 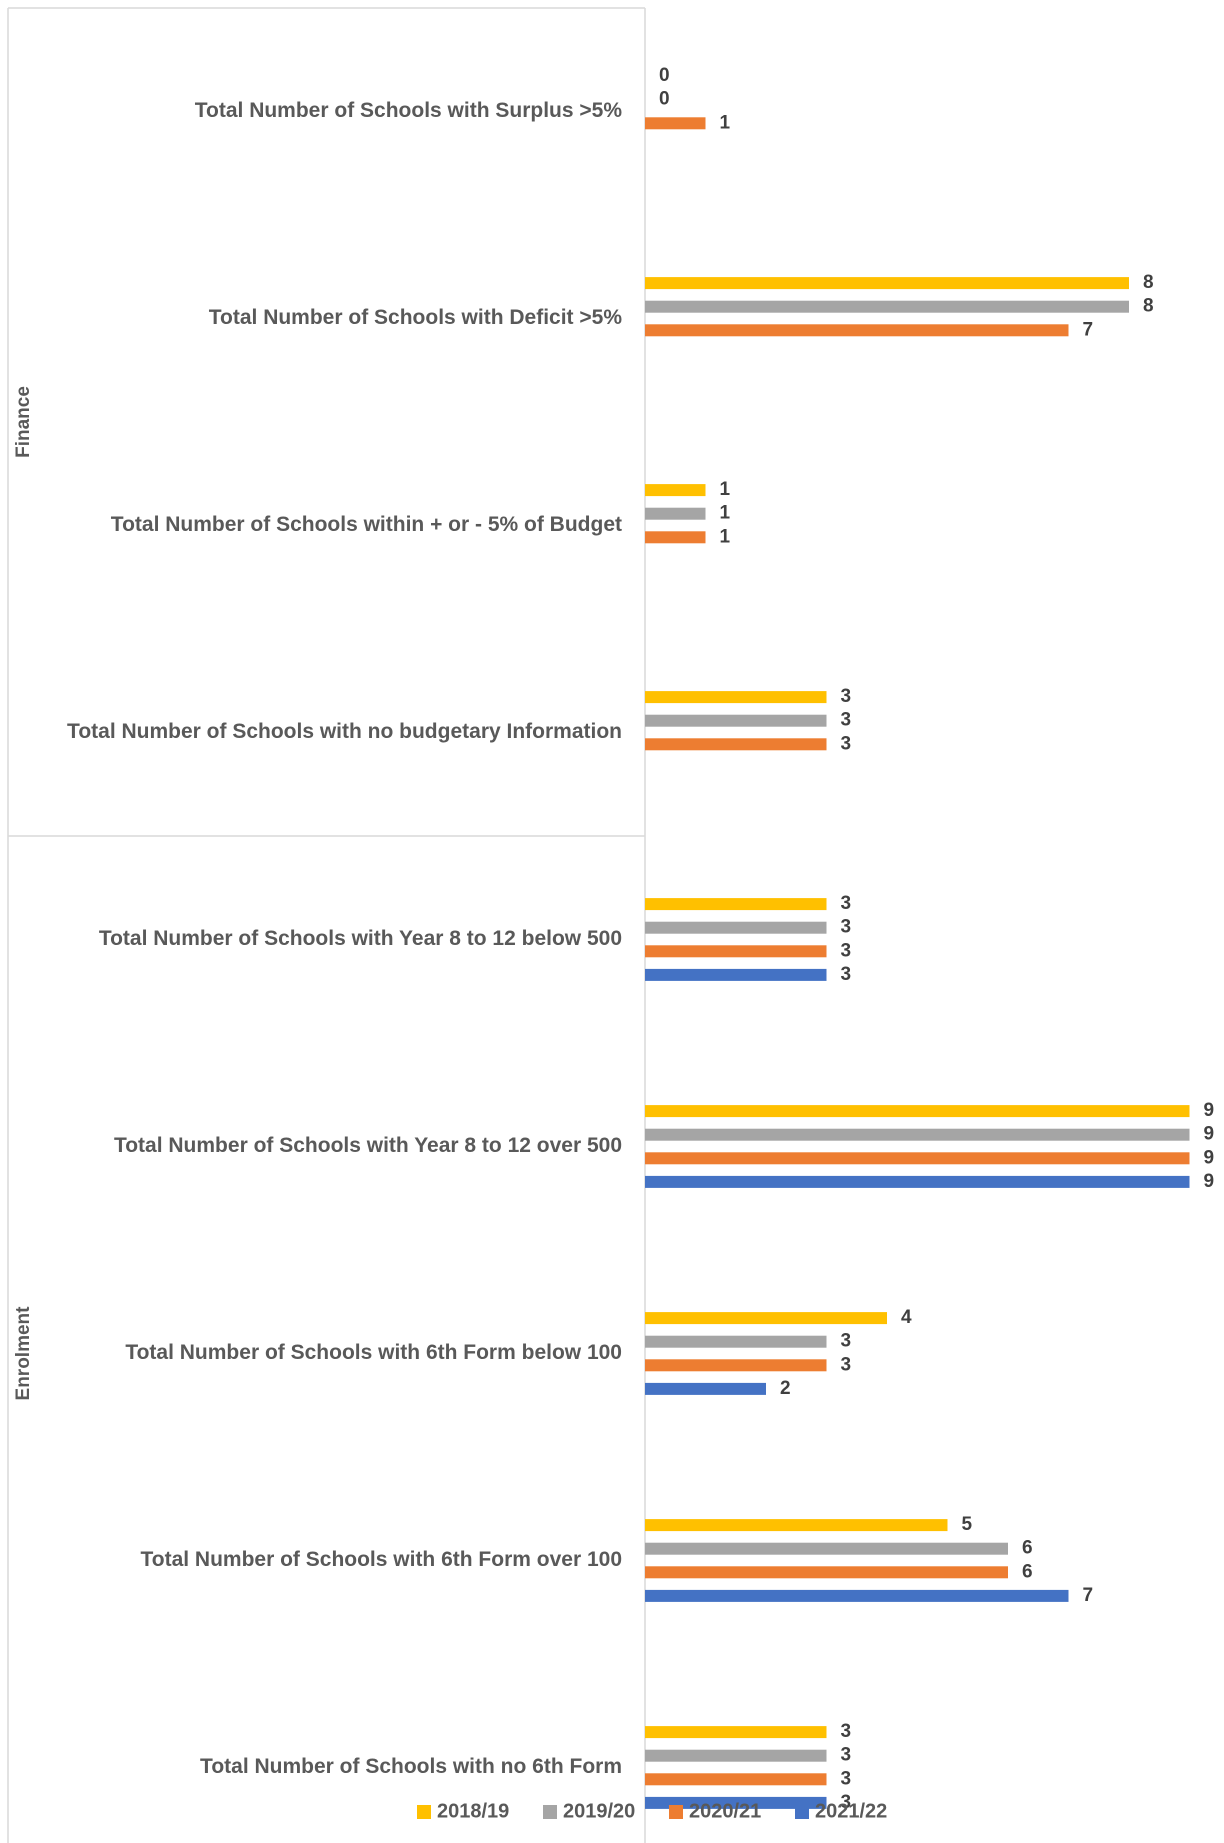 I want to click on legend-label: 2018/19, so click(x=473, y=1811).